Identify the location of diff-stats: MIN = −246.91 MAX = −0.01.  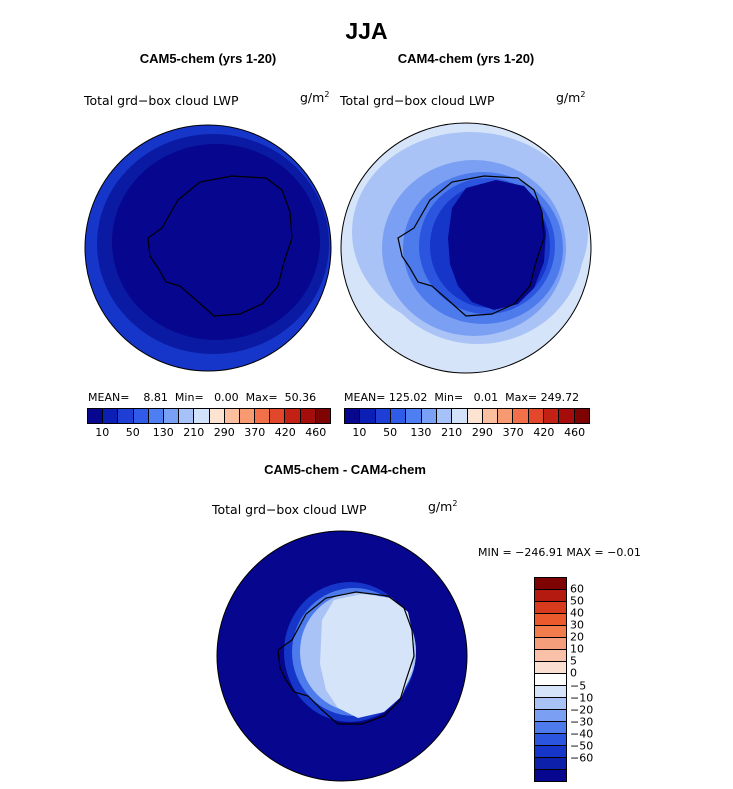
(559, 552).